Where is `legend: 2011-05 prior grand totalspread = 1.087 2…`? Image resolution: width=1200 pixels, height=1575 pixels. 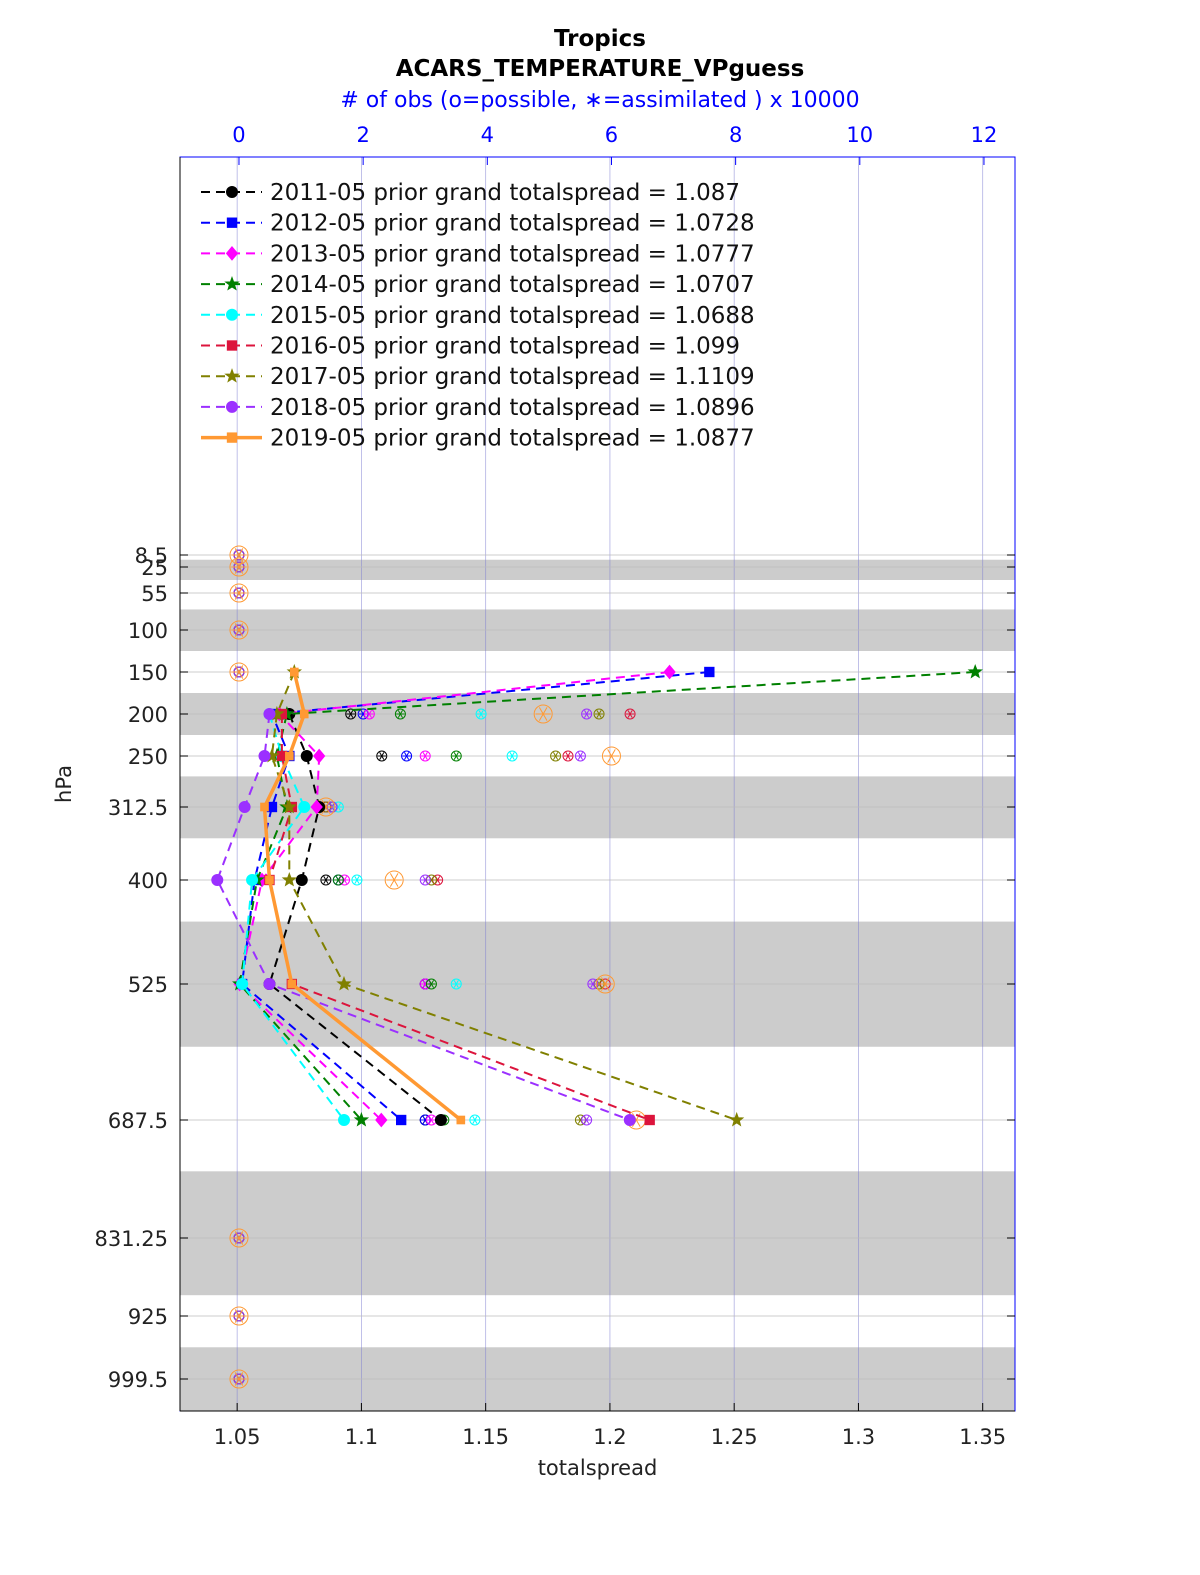 legend: 2011-05 prior grand totalspread = 1.087 2… is located at coordinates (478, 316).